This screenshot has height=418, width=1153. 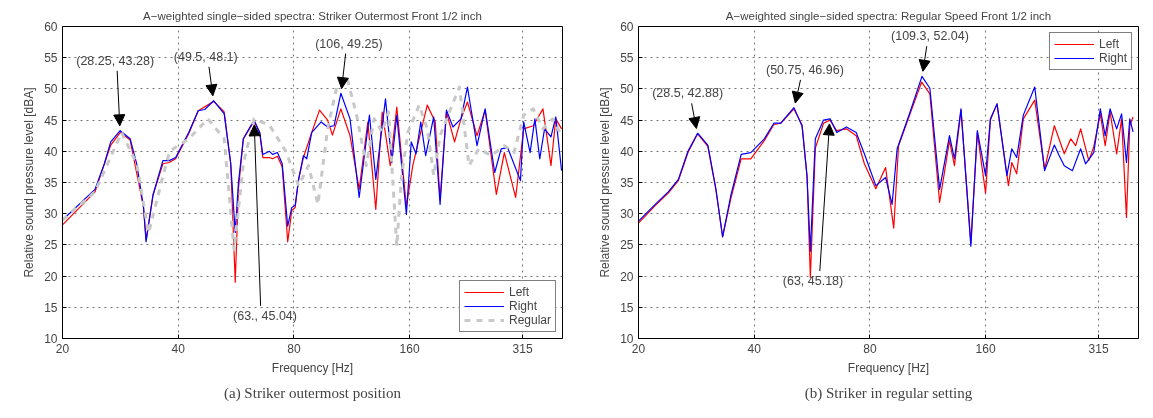 I want to click on text: (a) Striker outermost position, so click(x=312, y=393).